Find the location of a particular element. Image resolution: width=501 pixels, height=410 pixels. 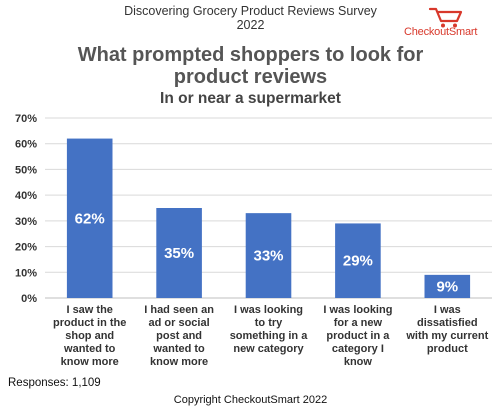

data-label: 9% is located at coordinates (447, 286).